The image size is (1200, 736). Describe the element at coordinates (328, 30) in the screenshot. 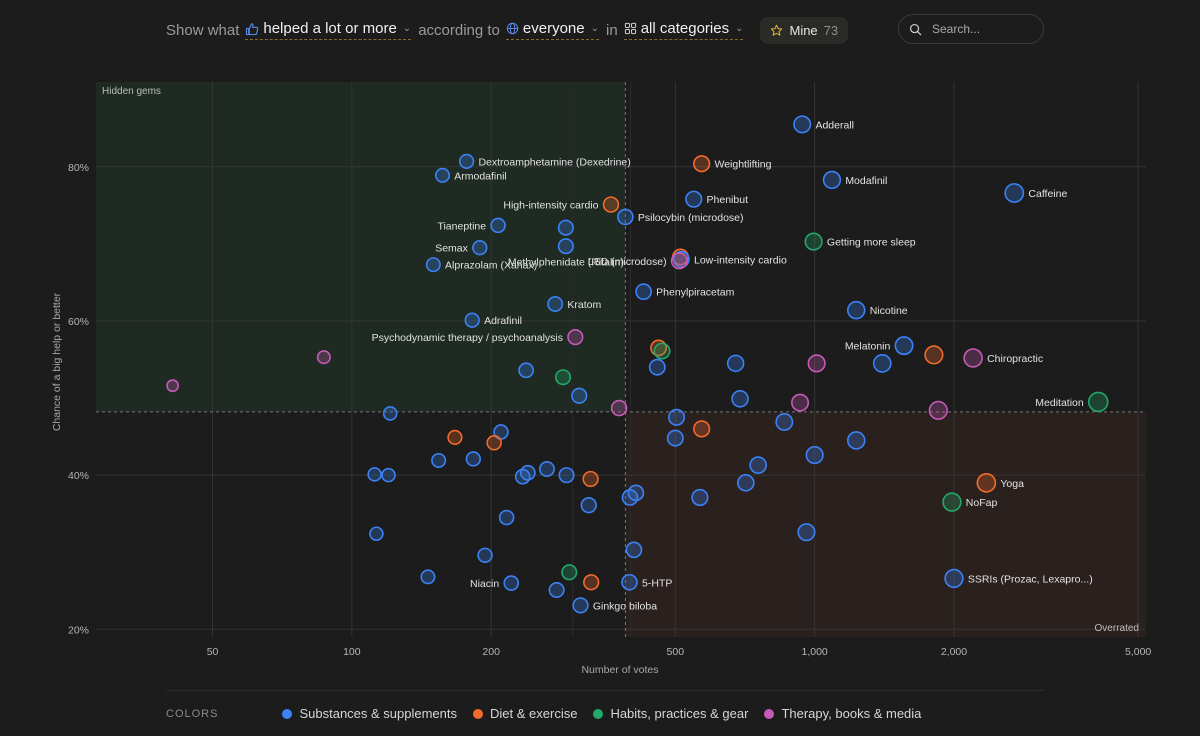

I see `metric-dropdown: helped a lot or more ⌄` at that location.